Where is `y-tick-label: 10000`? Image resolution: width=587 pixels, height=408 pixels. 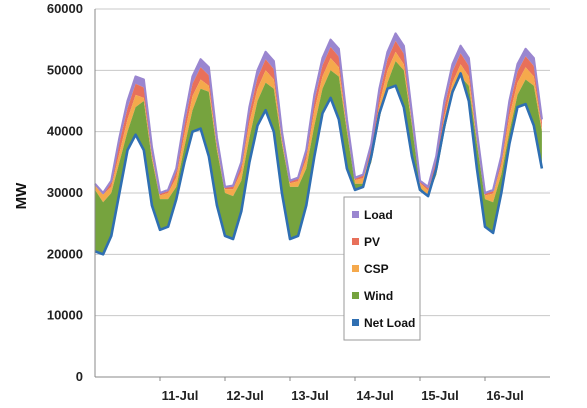
y-tick-label: 10000 is located at coordinates (65, 315).